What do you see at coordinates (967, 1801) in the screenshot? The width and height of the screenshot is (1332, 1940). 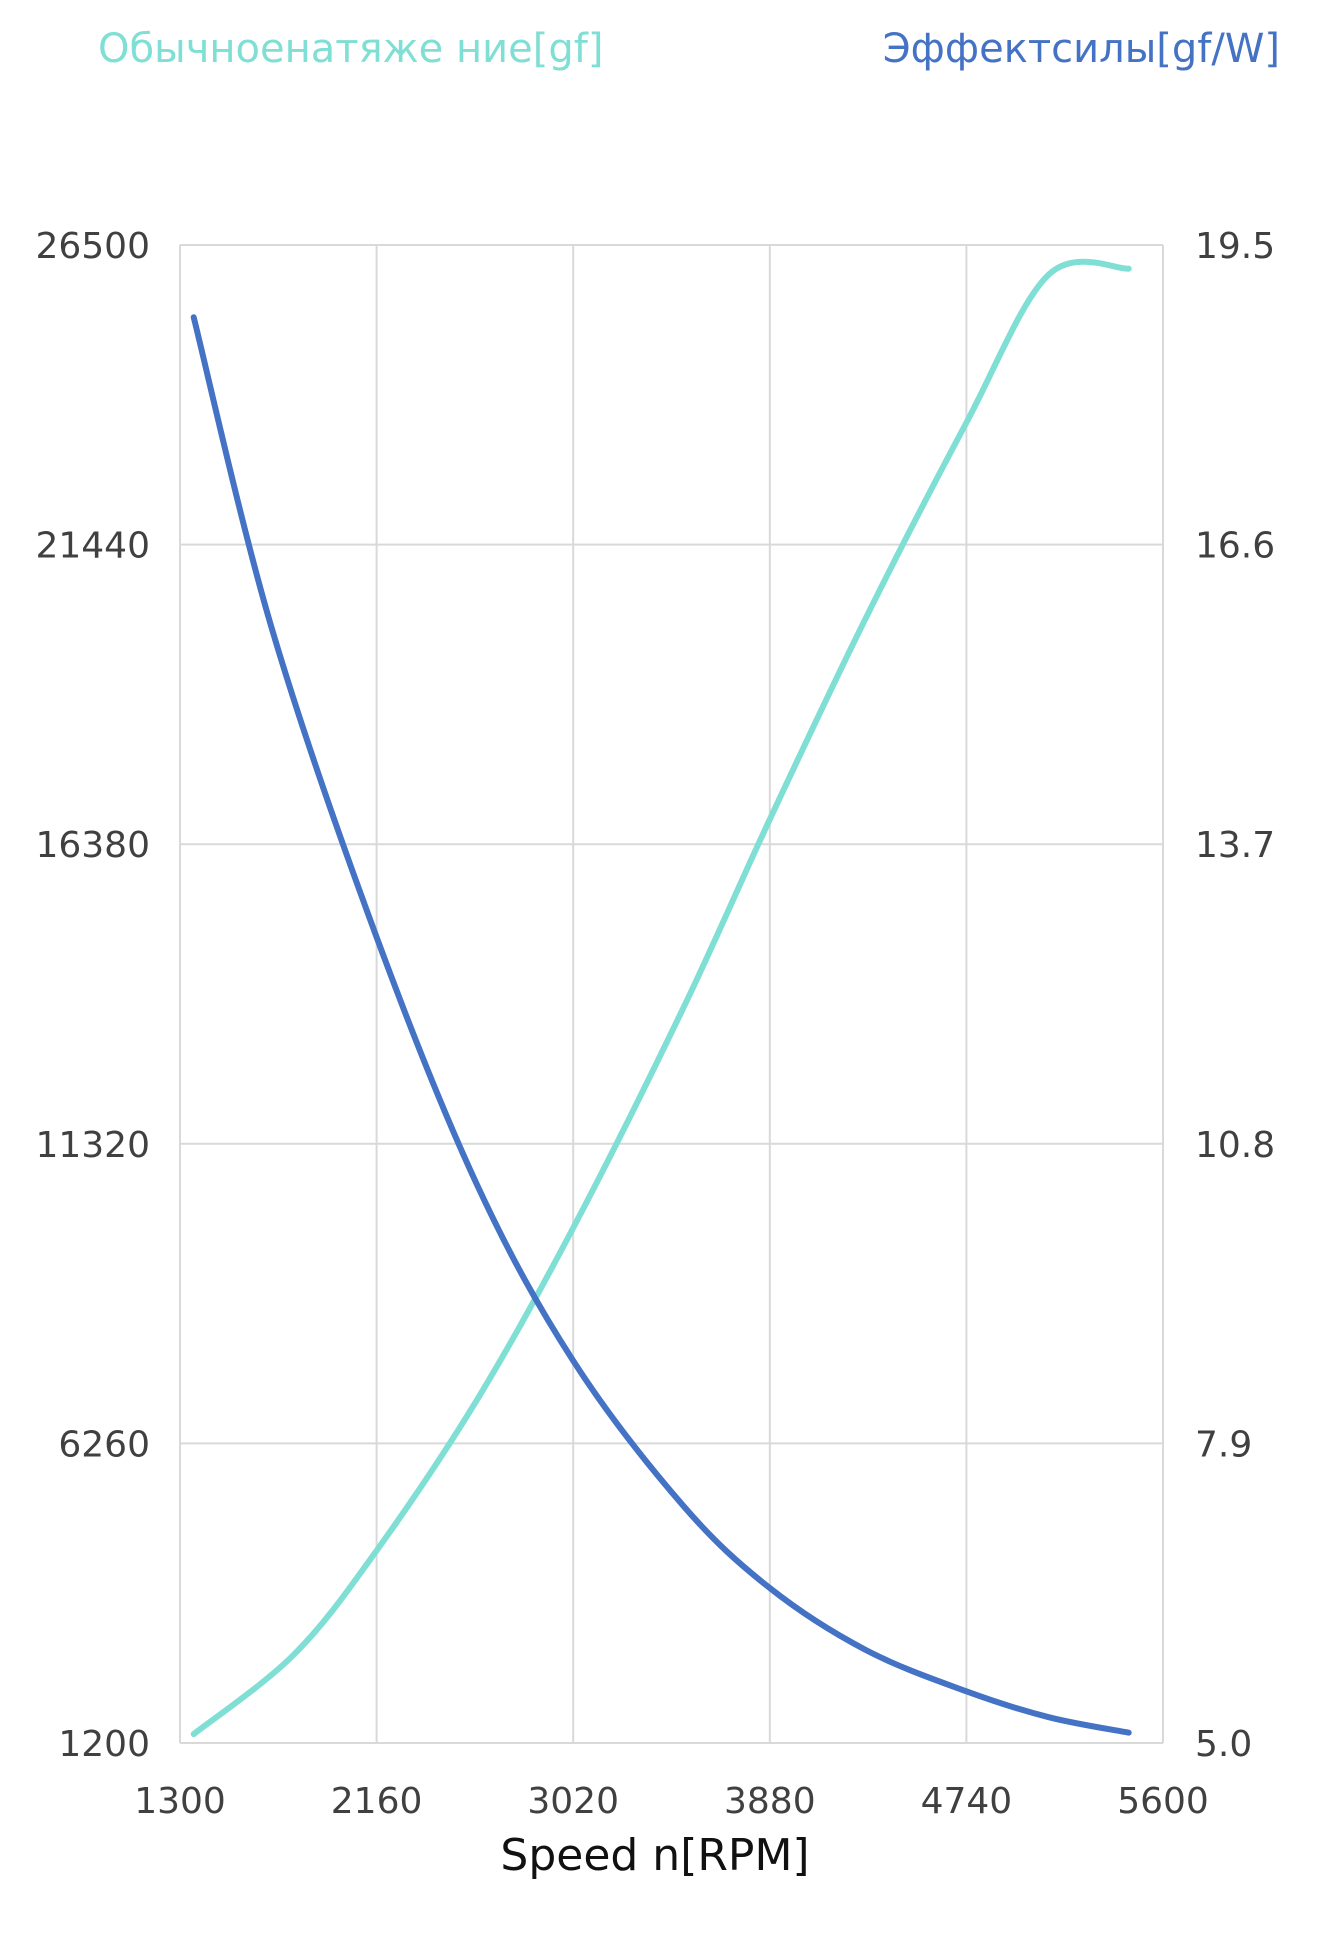 I see `x-tick-label: 4740` at bounding box center [967, 1801].